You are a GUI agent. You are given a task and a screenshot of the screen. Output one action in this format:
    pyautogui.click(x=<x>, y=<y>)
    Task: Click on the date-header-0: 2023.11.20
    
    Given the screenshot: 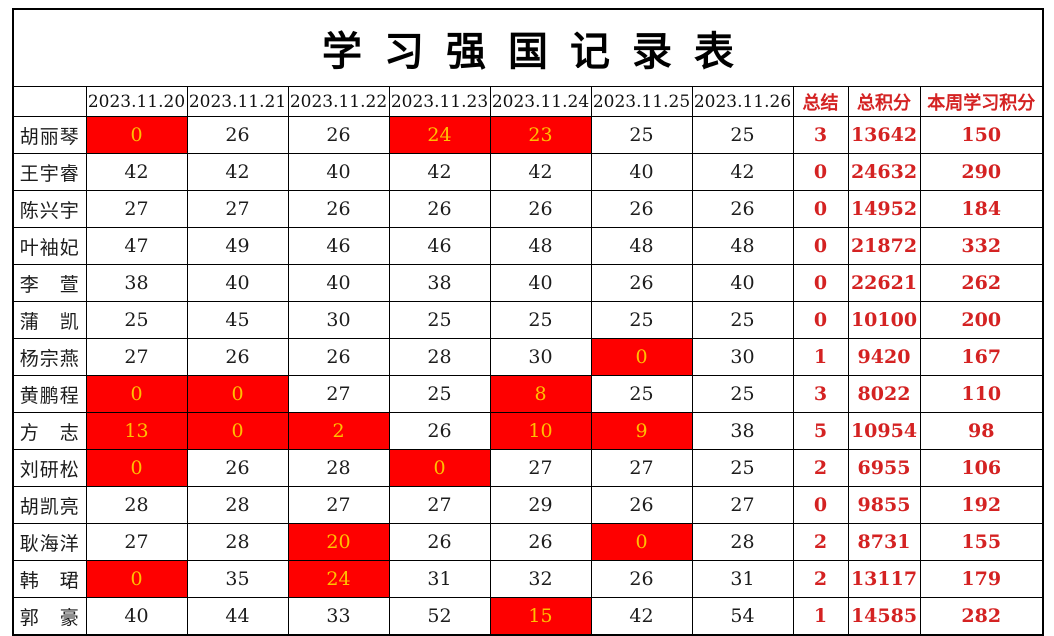 What is the action you would take?
    pyautogui.click(x=136, y=101)
    